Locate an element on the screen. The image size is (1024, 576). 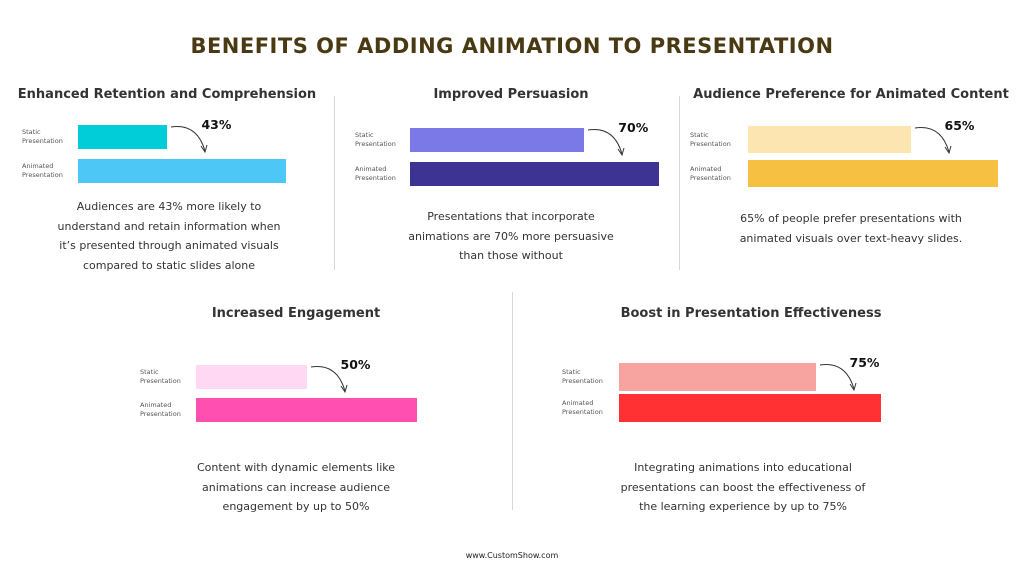
panel-title: Improved Persuasion is located at coordinates (511, 94).